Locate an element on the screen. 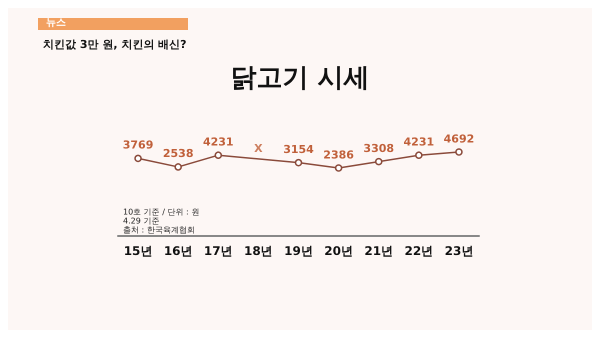  x-tick-label: 15년 is located at coordinates (138, 251).